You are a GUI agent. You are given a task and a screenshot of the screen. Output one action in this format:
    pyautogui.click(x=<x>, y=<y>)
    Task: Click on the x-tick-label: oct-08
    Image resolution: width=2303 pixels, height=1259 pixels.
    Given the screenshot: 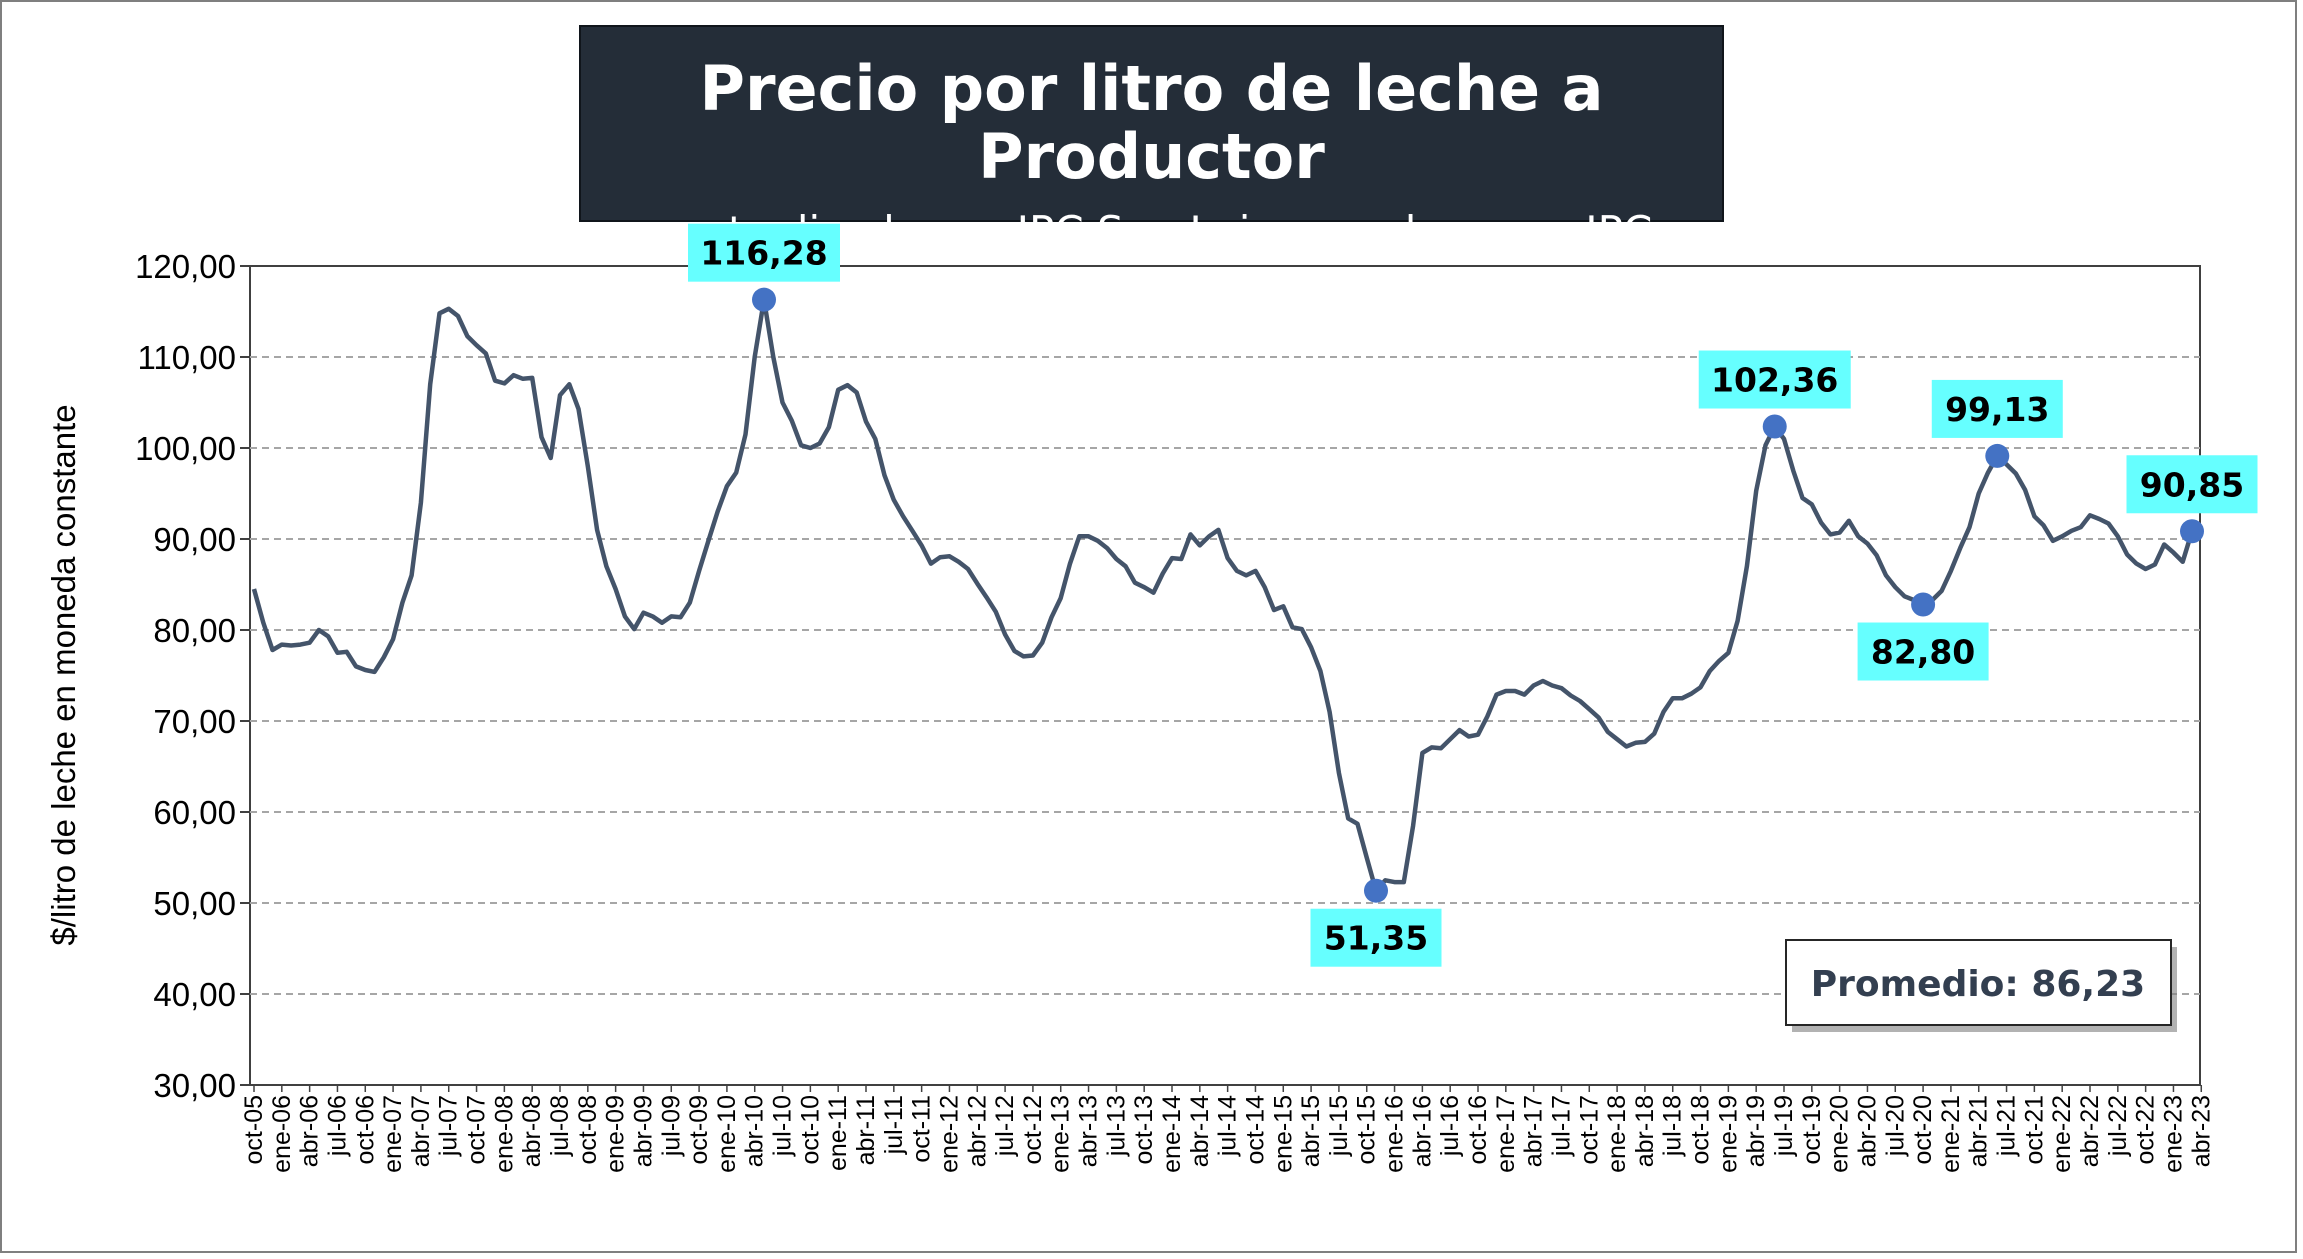 What is the action you would take?
    pyautogui.click(x=588, y=1129)
    